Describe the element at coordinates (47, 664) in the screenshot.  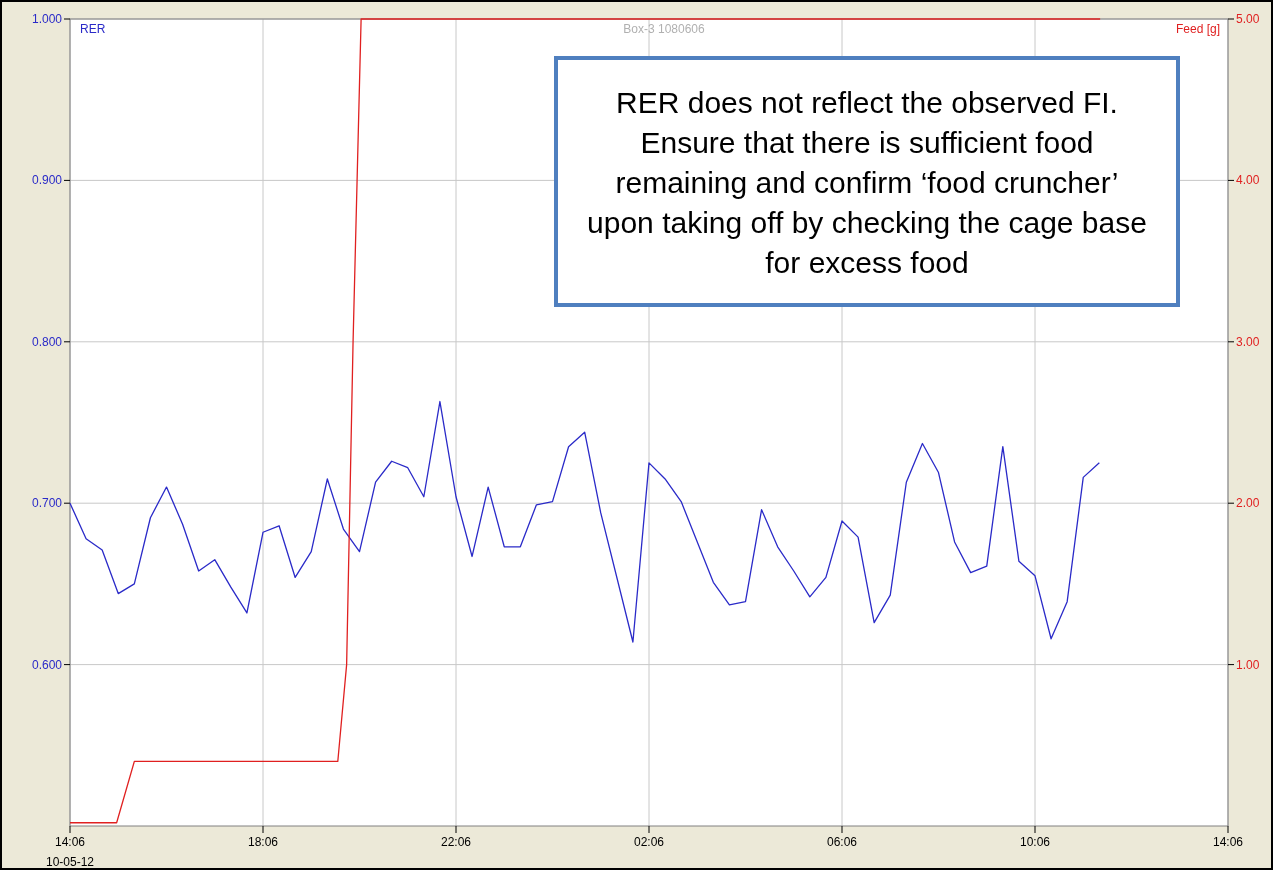
I see `y-tick-label: 0.600` at that location.